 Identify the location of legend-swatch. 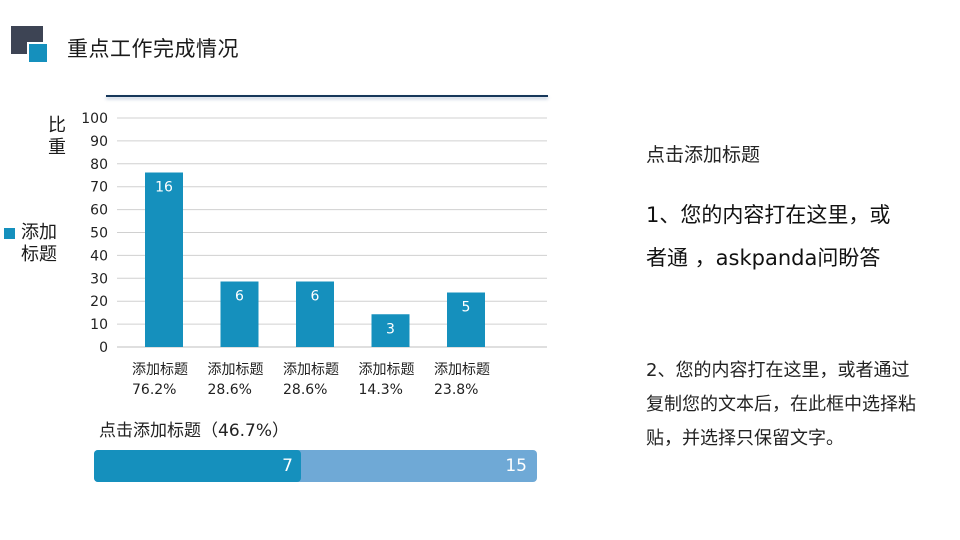
(9, 233).